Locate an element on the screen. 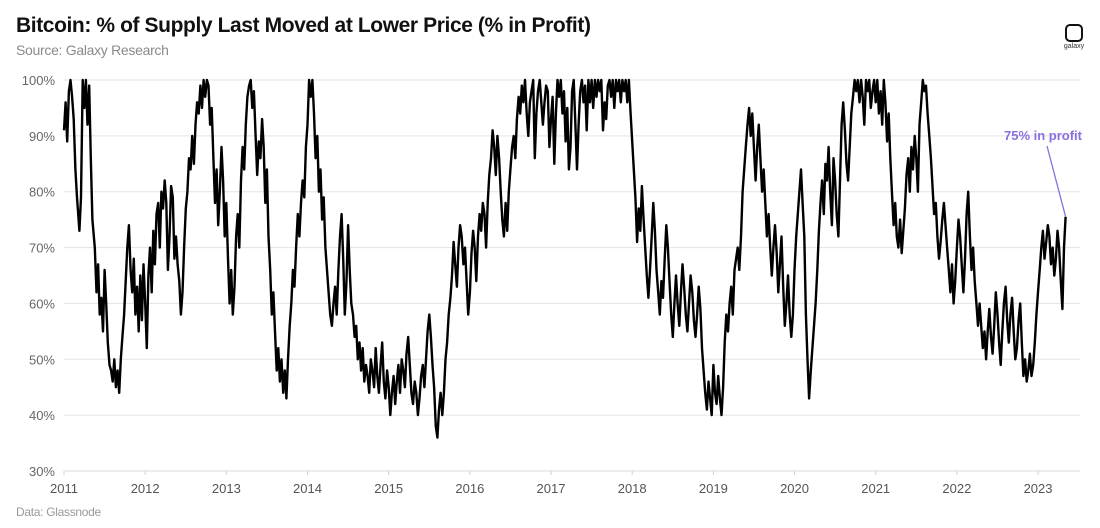 Image resolution: width=1100 pixels, height=528 pixels. annotation-label: 75% in profit is located at coordinates (1043, 135).